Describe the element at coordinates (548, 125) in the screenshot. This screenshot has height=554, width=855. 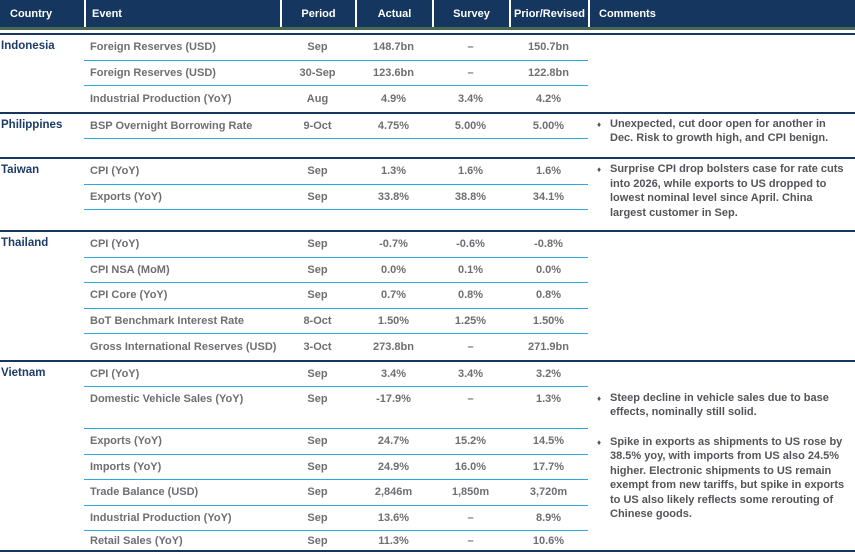
I see `prior-cell: 5.00%` at that location.